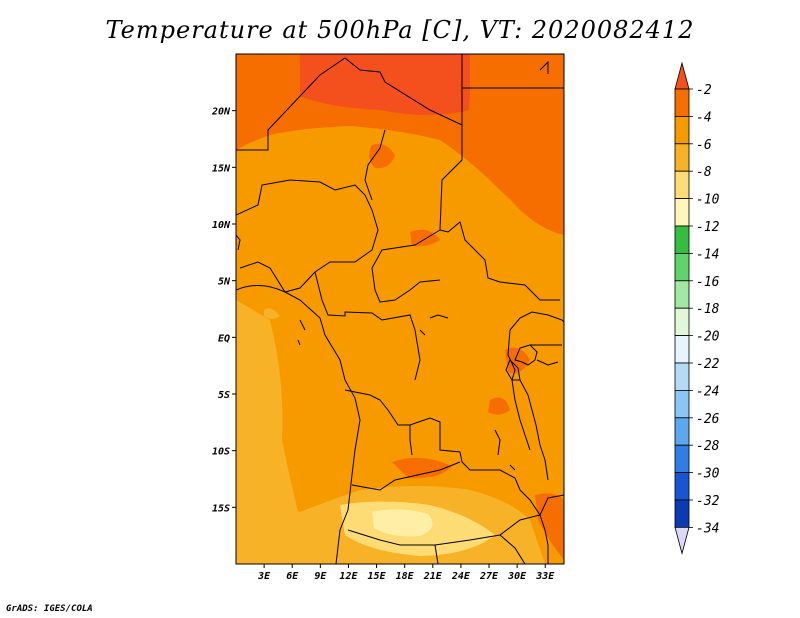 This screenshot has height=618, width=800. Describe the element at coordinates (708, 282) in the screenshot. I see `colorbar-label: -16` at that location.